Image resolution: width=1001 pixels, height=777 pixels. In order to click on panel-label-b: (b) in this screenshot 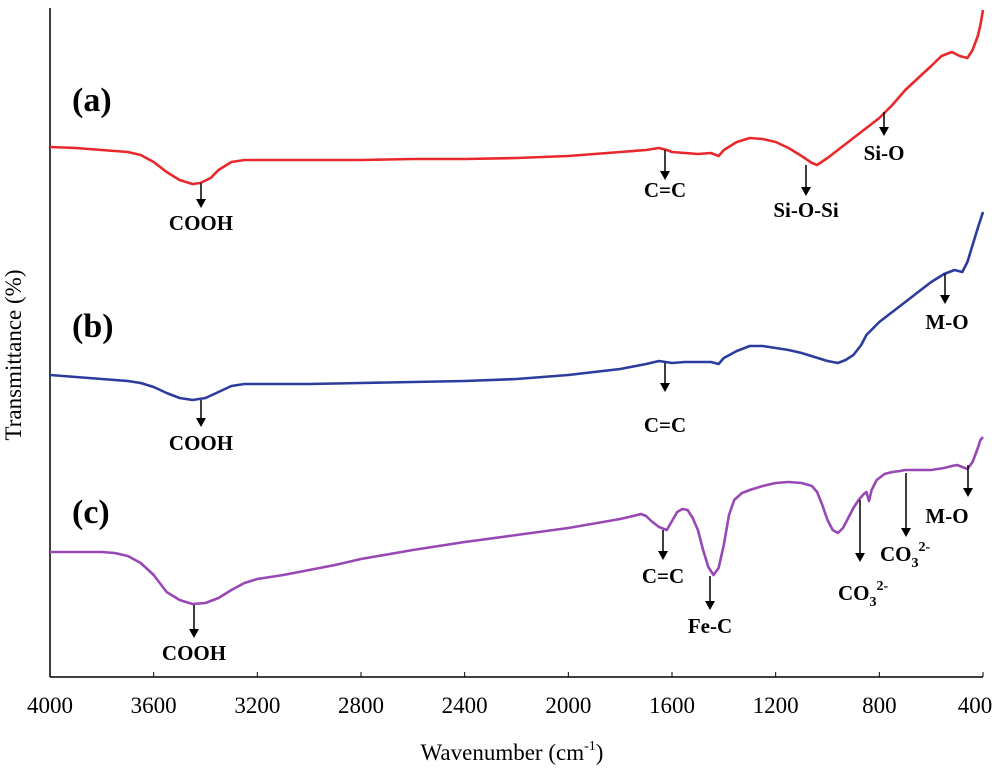, I will do `click(93, 326)`.